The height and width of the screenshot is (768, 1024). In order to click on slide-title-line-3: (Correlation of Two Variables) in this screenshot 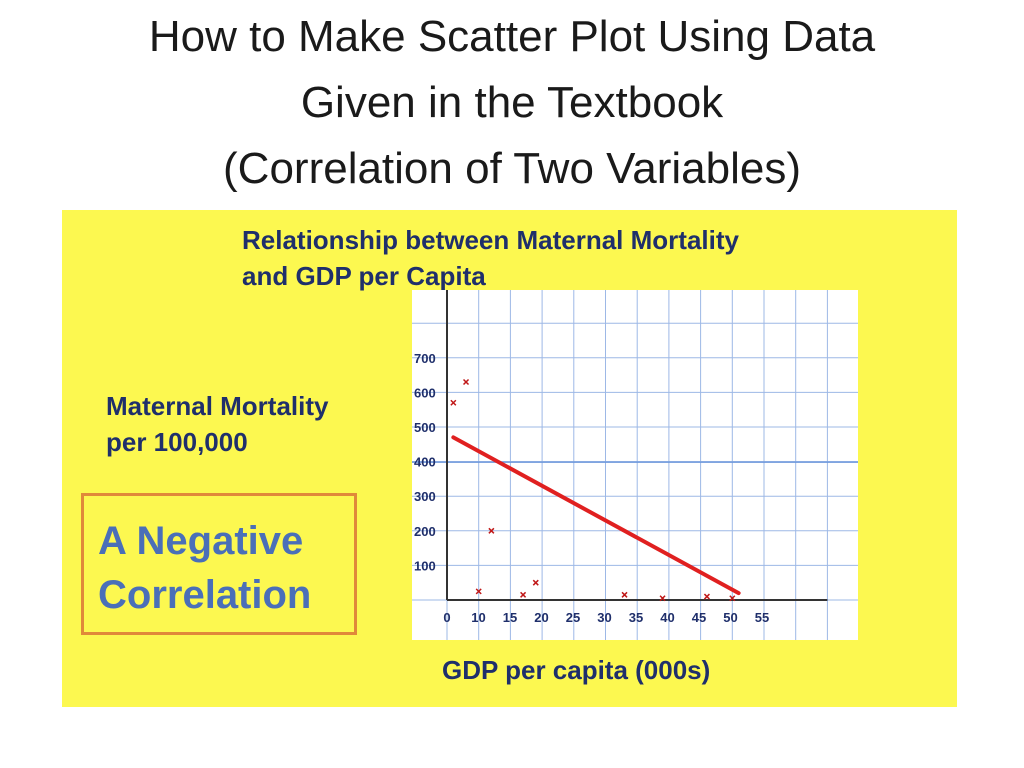, I will do `click(512, 168)`.